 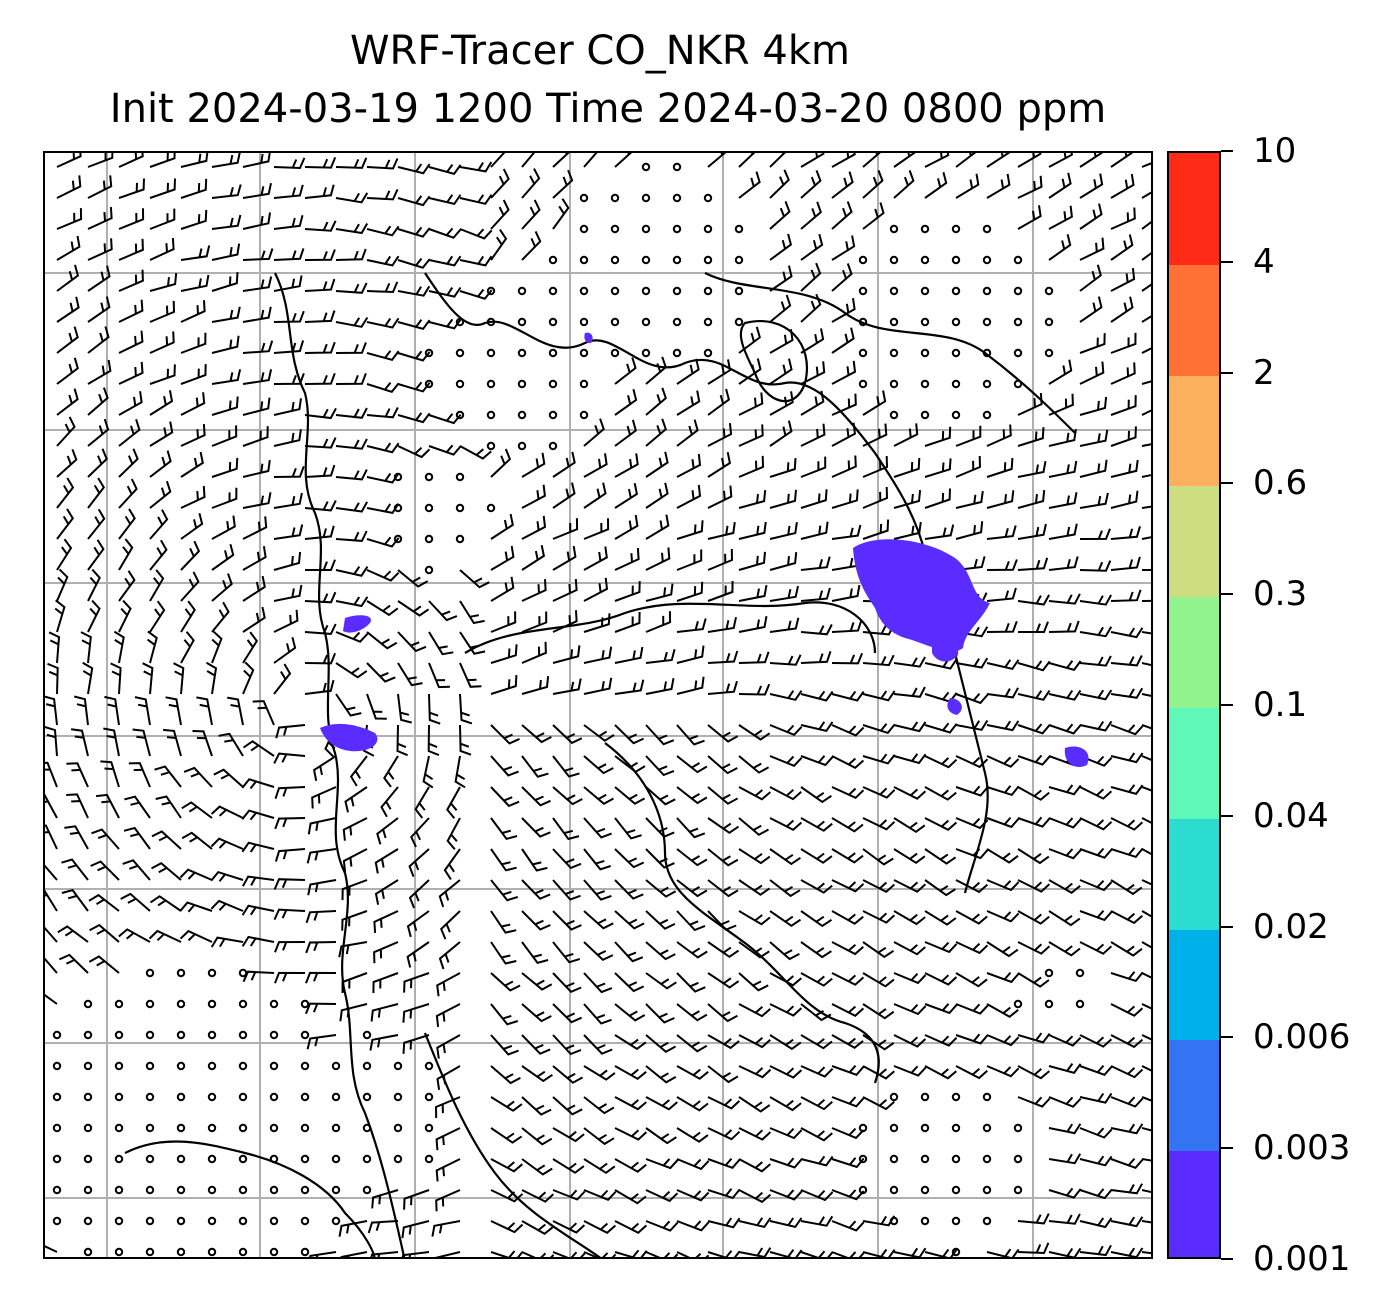 I want to click on colorbar-tick-label: 4, so click(x=1264, y=261).